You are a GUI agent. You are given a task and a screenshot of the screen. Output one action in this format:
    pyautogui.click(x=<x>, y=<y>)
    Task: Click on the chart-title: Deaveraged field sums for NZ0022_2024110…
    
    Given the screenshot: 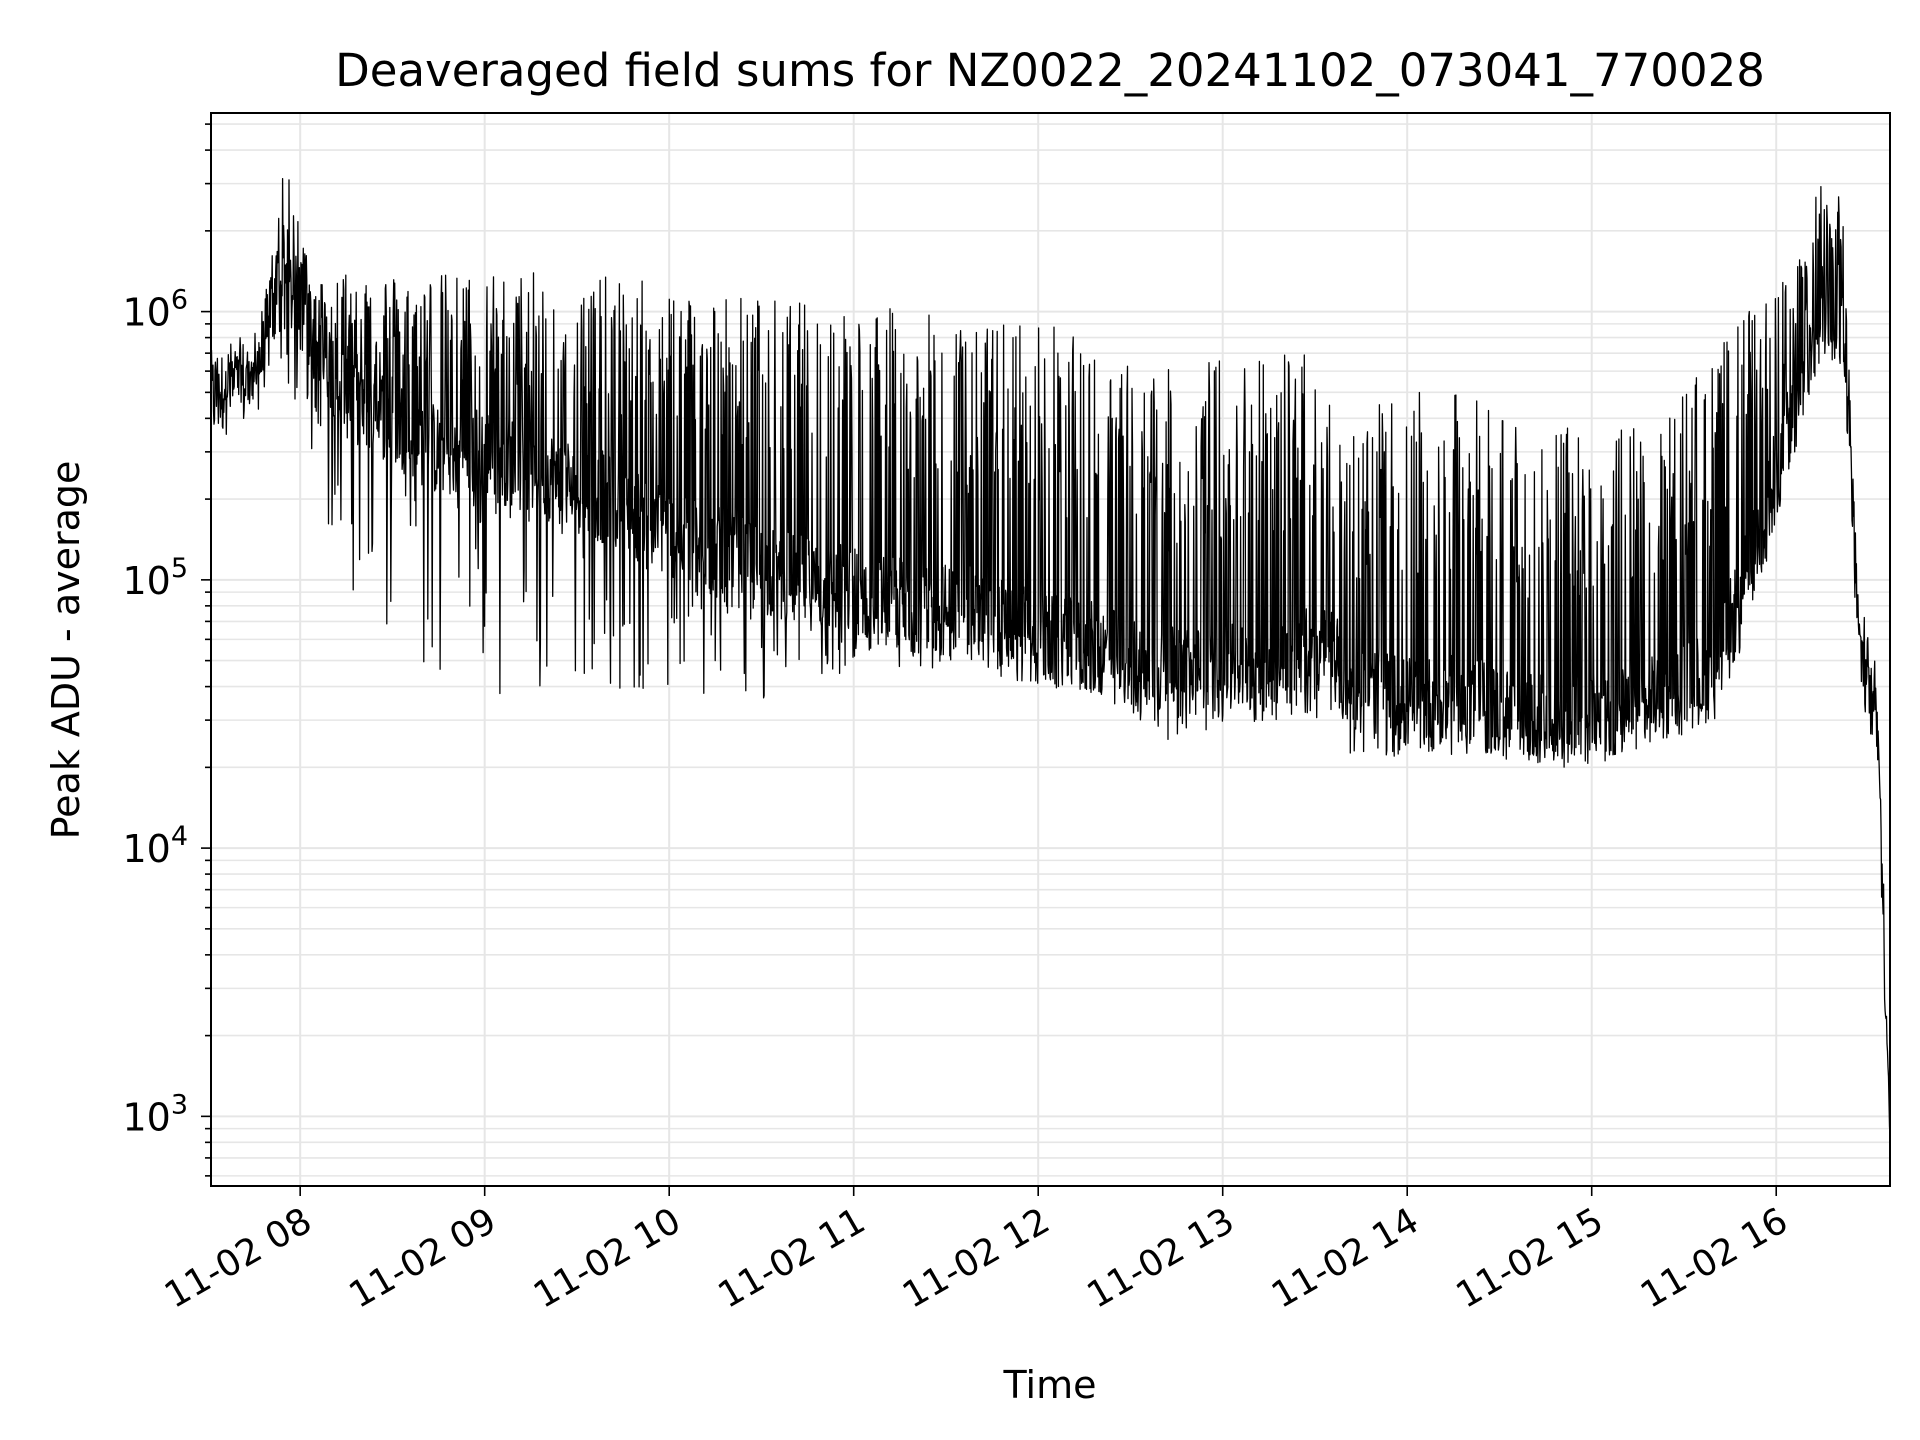 What is the action you would take?
    pyautogui.click(x=1050, y=70)
    